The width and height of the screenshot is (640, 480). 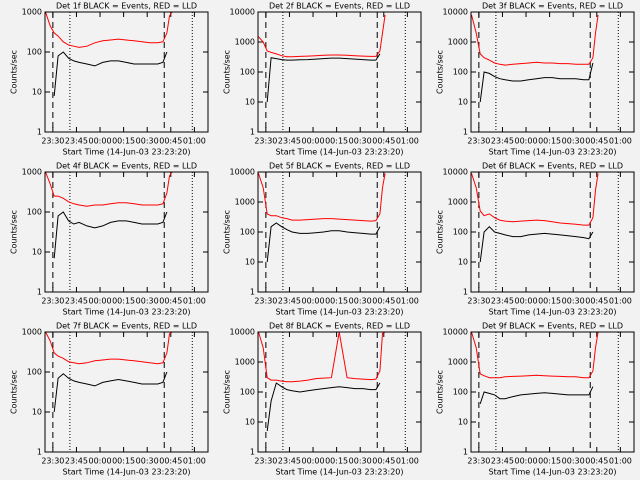 What do you see at coordinates (552, 326) in the screenshot?
I see `panel-title: Det 9f BLACK = Events, RED = LLD` at bounding box center [552, 326].